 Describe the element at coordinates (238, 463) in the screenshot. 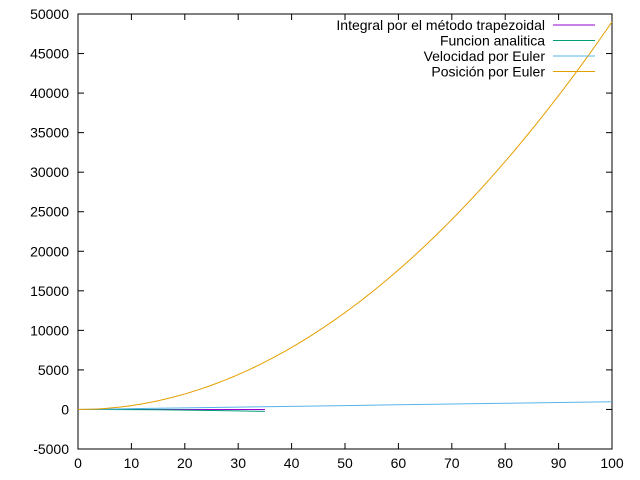

I see `x-tick-label: 30` at that location.